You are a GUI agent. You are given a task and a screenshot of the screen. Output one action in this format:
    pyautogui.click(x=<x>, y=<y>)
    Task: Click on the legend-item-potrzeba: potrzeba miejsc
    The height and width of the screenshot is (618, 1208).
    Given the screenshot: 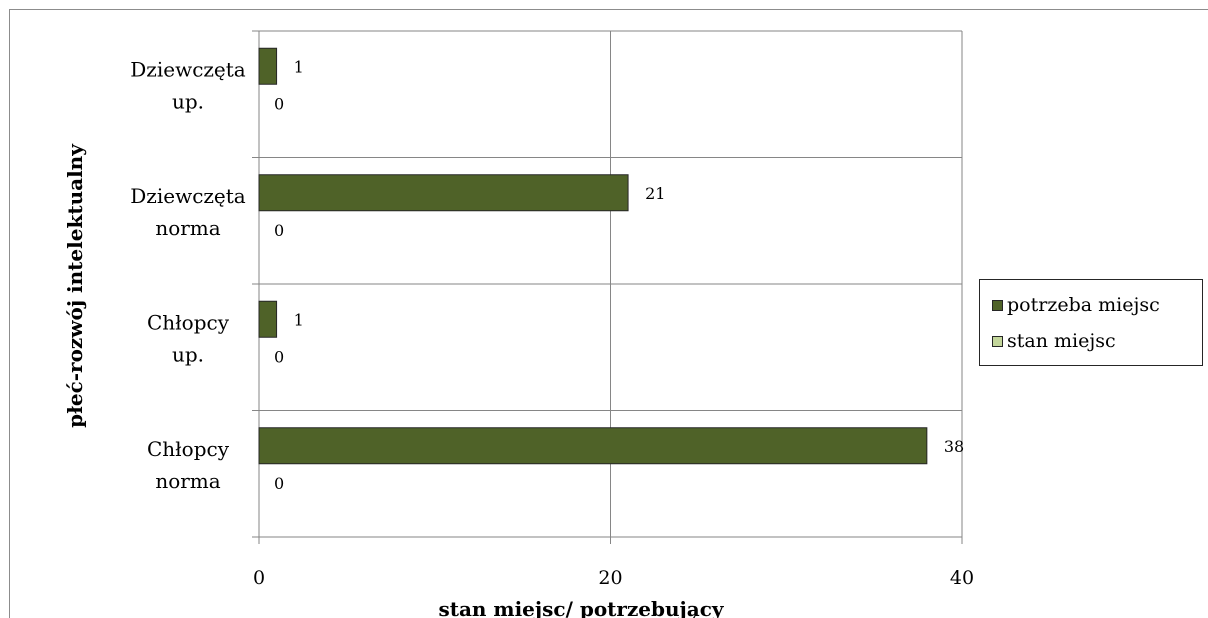 What is the action you would take?
    pyautogui.click(x=1076, y=305)
    